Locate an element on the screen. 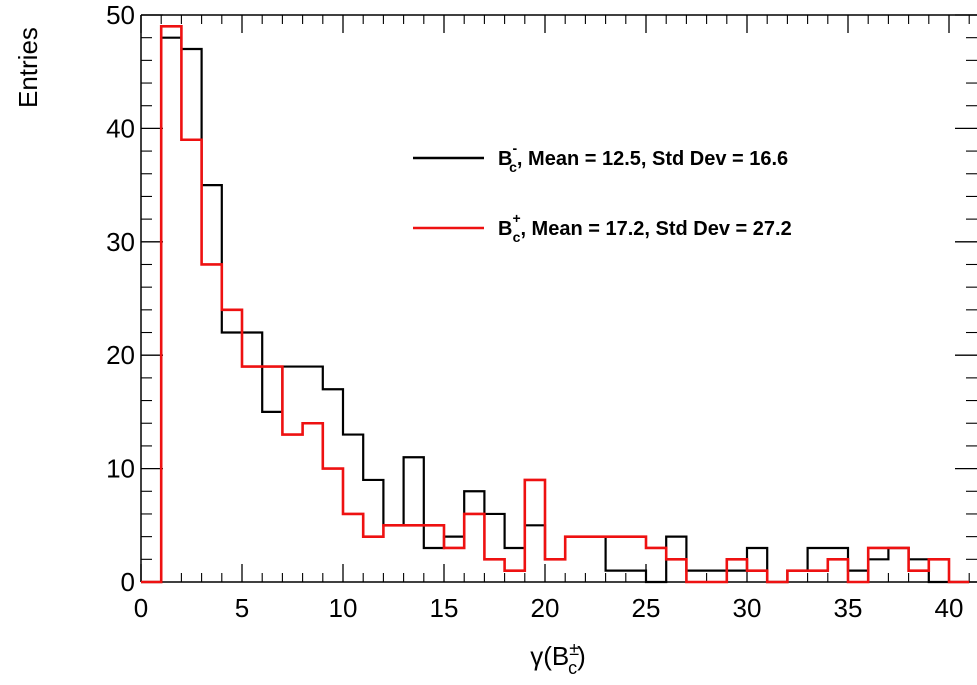 The height and width of the screenshot is (685, 977). x-tick-label: 5 is located at coordinates (242, 608).